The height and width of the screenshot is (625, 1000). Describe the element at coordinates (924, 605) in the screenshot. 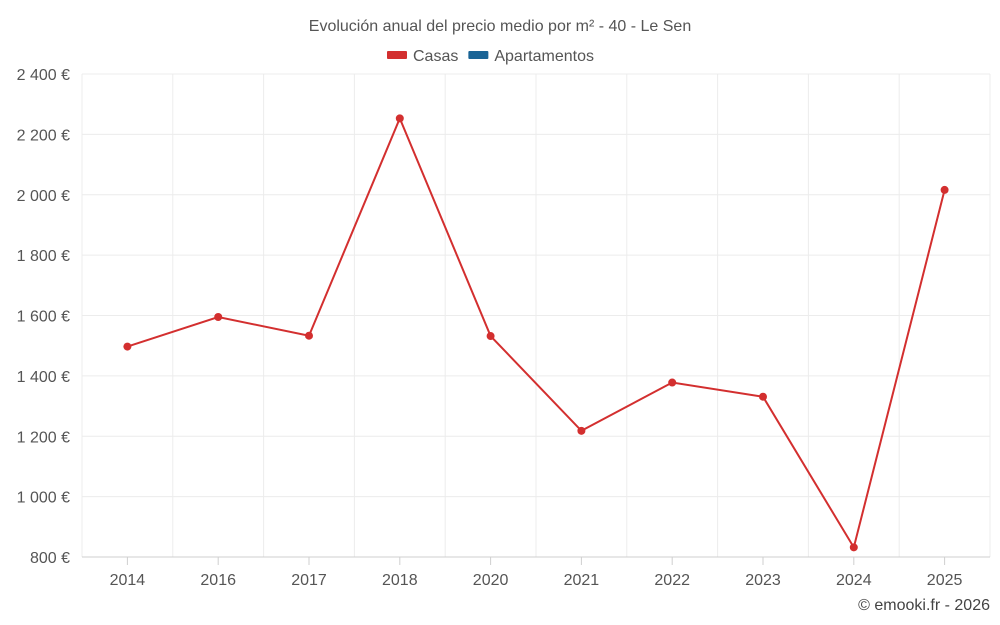

I see `credit-text: © emooki.fr - 2026` at that location.